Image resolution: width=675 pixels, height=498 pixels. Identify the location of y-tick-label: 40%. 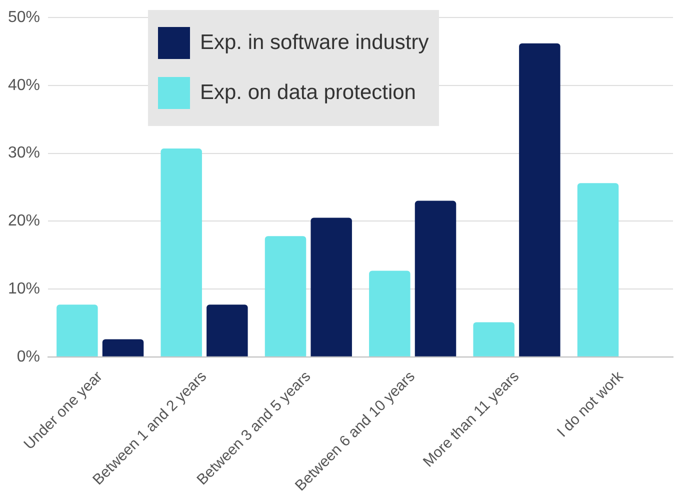
(24, 85).